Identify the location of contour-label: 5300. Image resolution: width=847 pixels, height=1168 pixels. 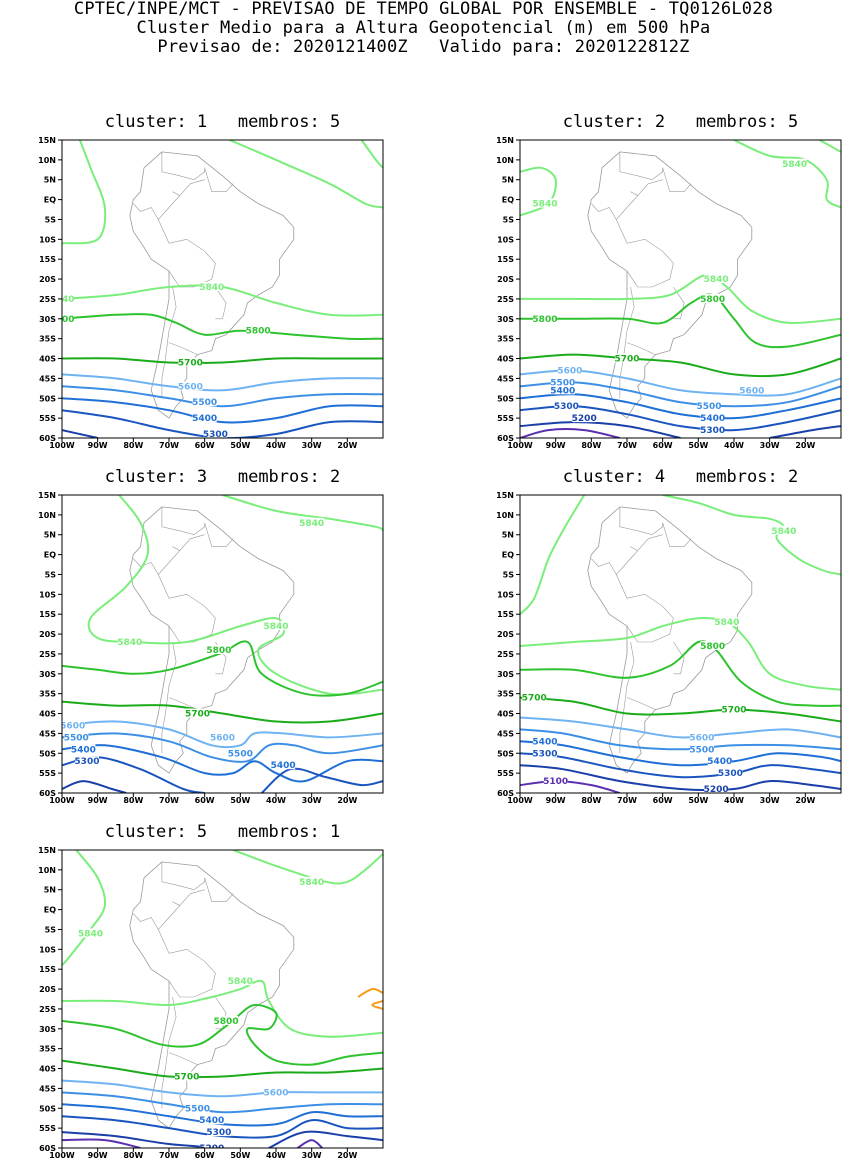
(544, 754).